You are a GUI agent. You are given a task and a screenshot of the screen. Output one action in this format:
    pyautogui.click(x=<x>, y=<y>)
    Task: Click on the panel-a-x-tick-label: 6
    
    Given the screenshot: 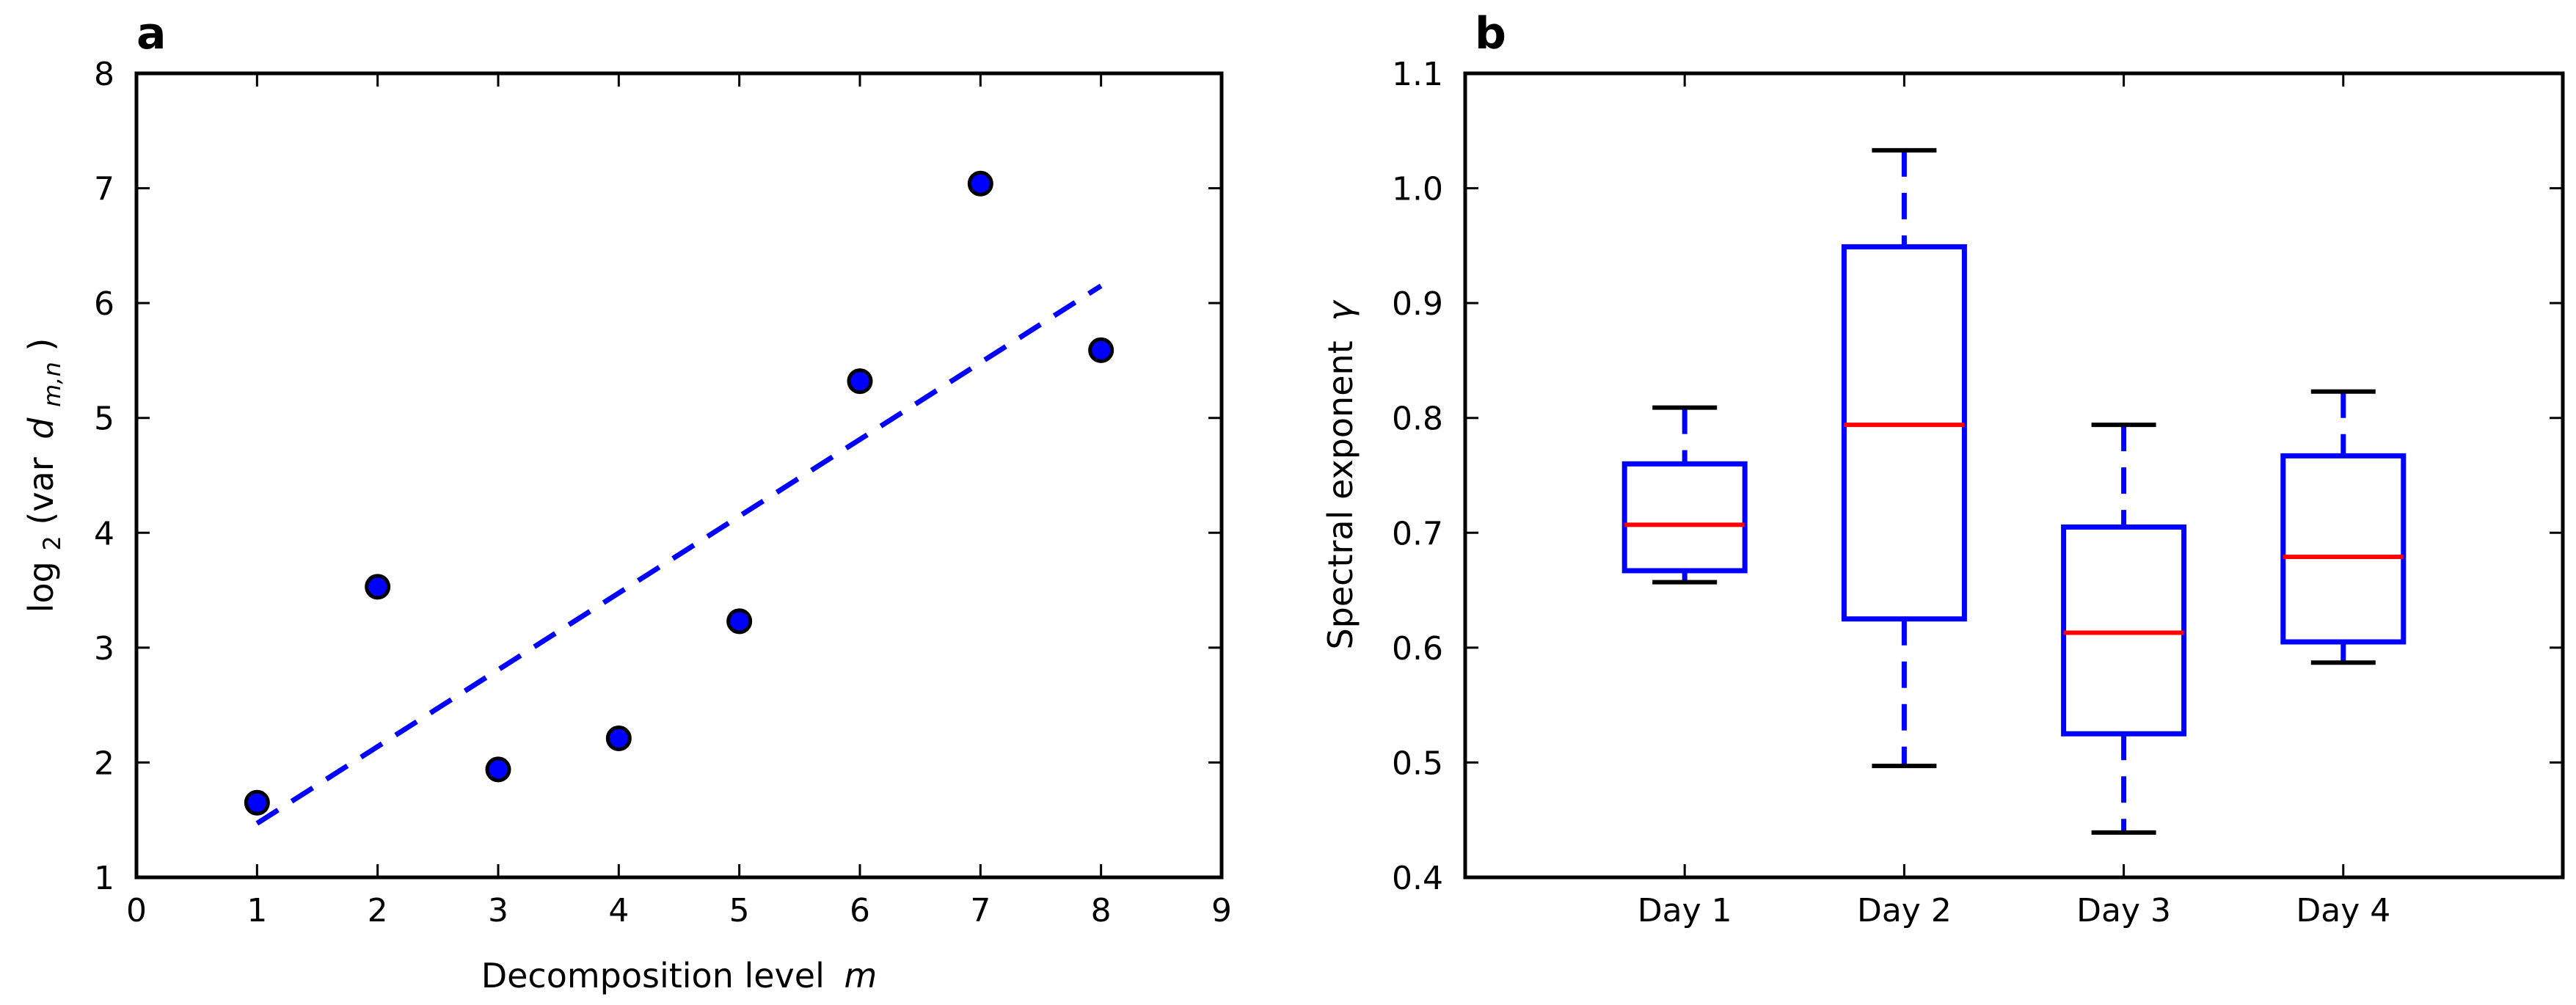 What is the action you would take?
    pyautogui.click(x=860, y=910)
    